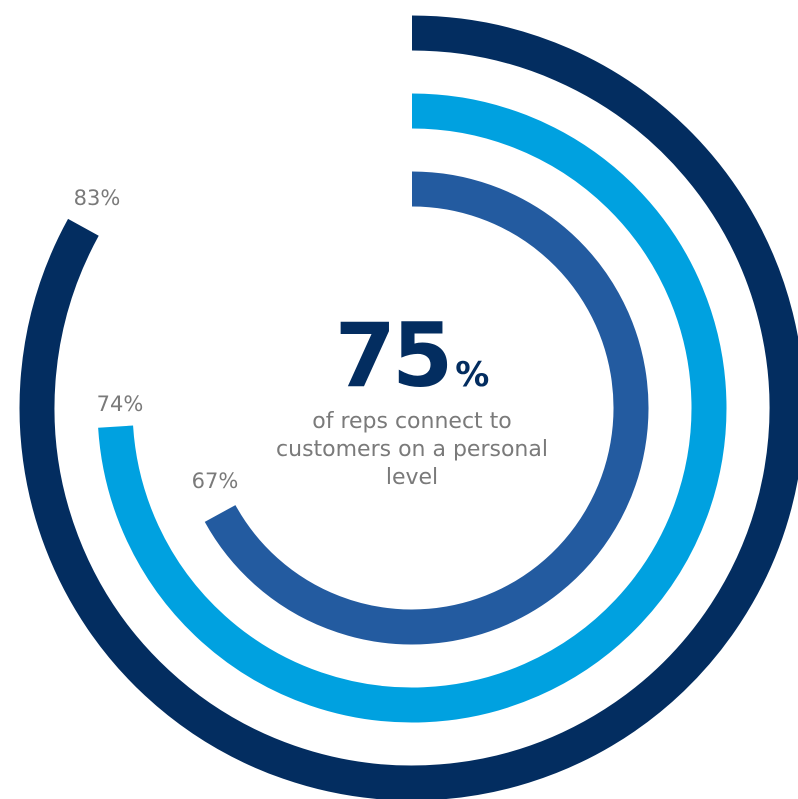  Describe the element at coordinates (393, 355) in the screenshot. I see `highlight-value: 75` at that location.